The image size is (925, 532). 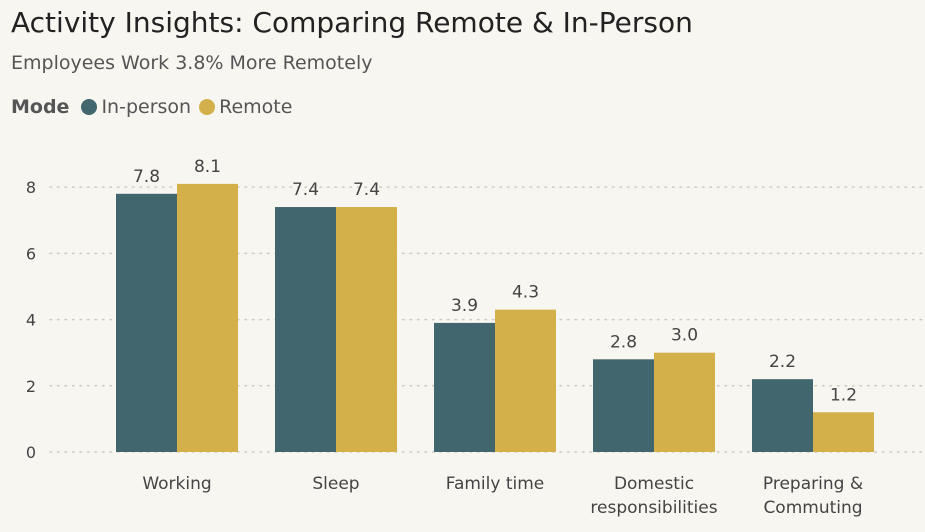 I want to click on legend-item-remote: Remote, so click(x=245, y=107).